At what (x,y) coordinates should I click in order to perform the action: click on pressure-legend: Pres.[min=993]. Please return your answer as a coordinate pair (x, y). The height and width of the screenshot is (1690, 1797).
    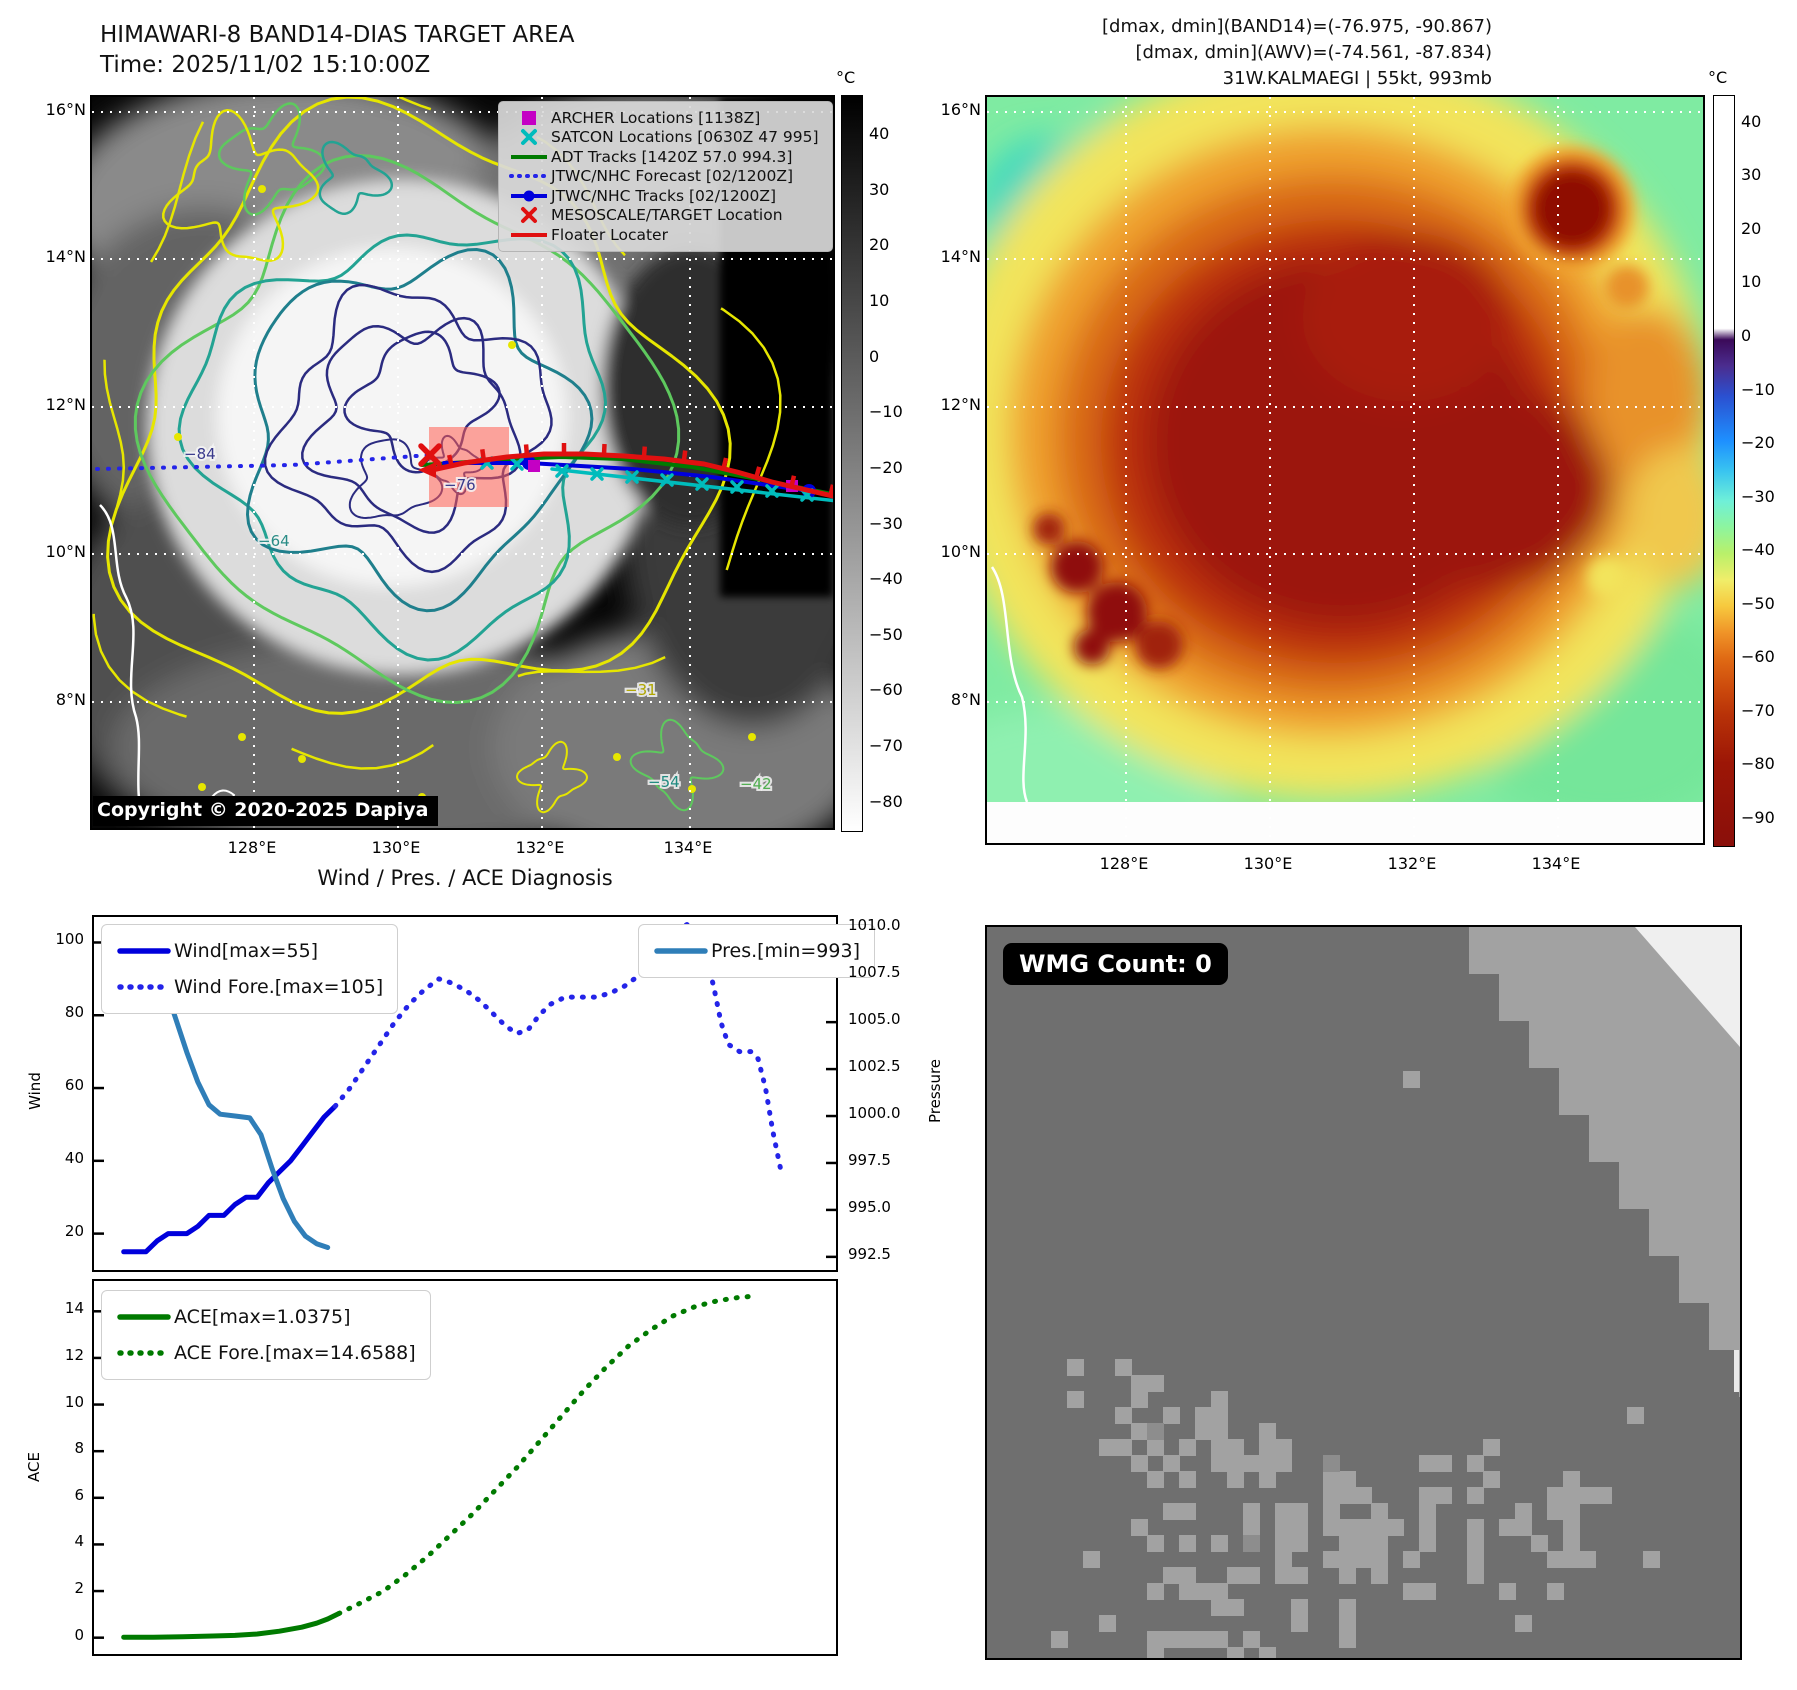
    Looking at the image, I should click on (756, 951).